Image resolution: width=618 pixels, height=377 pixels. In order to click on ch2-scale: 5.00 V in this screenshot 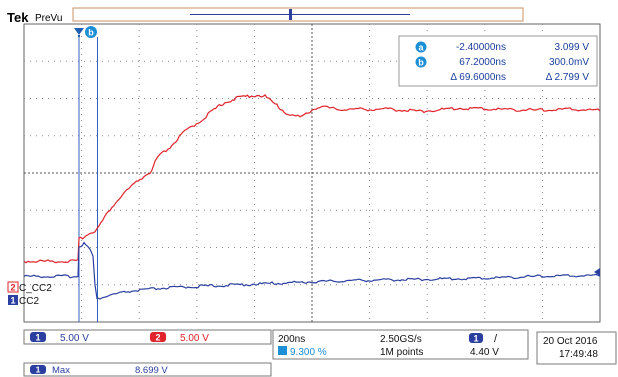, I will do `click(194, 338)`.